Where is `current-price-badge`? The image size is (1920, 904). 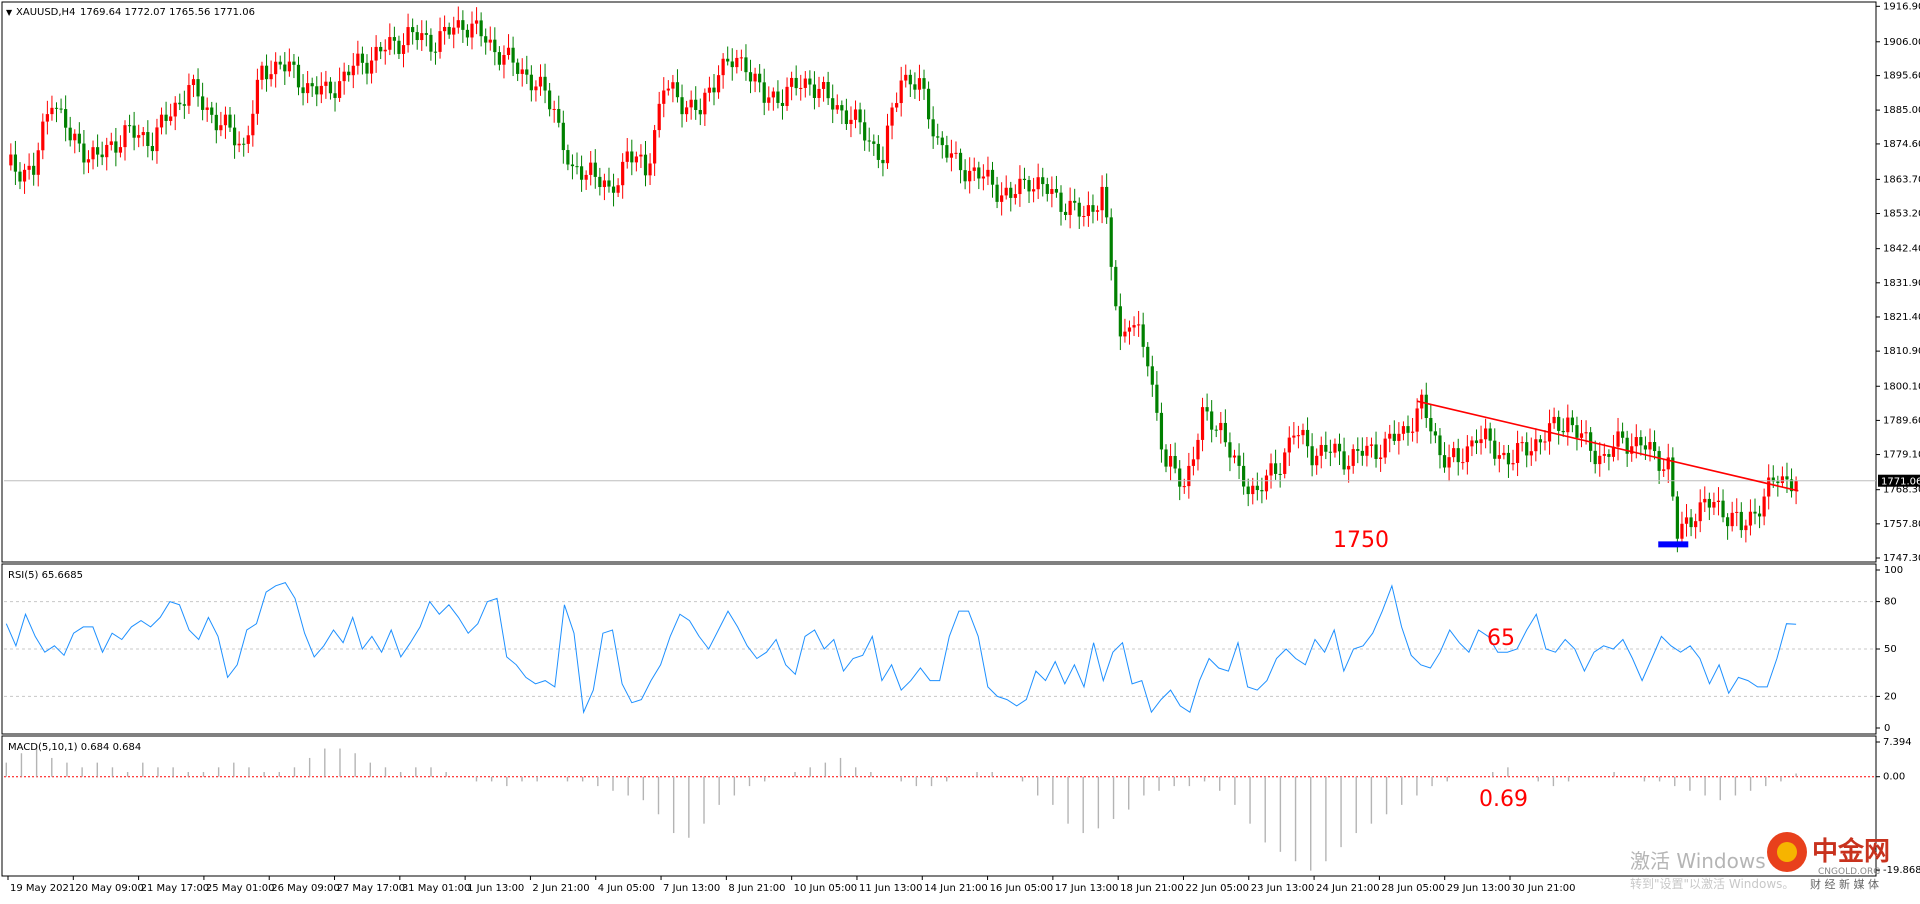 current-price-badge is located at coordinates (1899, 480).